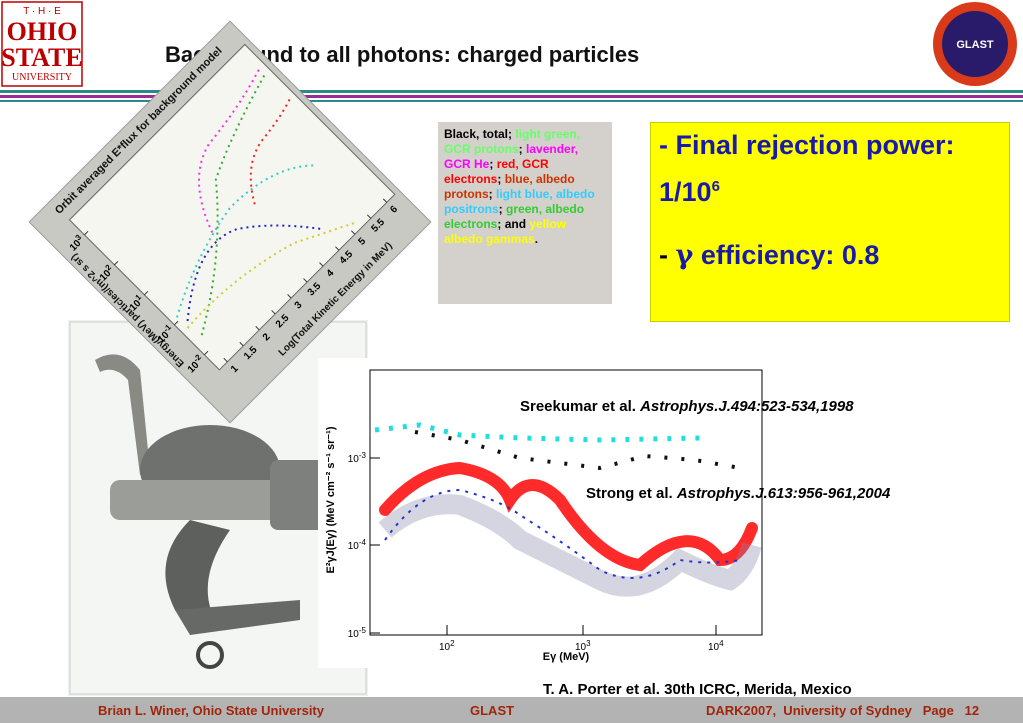 The image size is (1023, 723). I want to click on legend-segment: red, GCR electrons, so click(496, 171).